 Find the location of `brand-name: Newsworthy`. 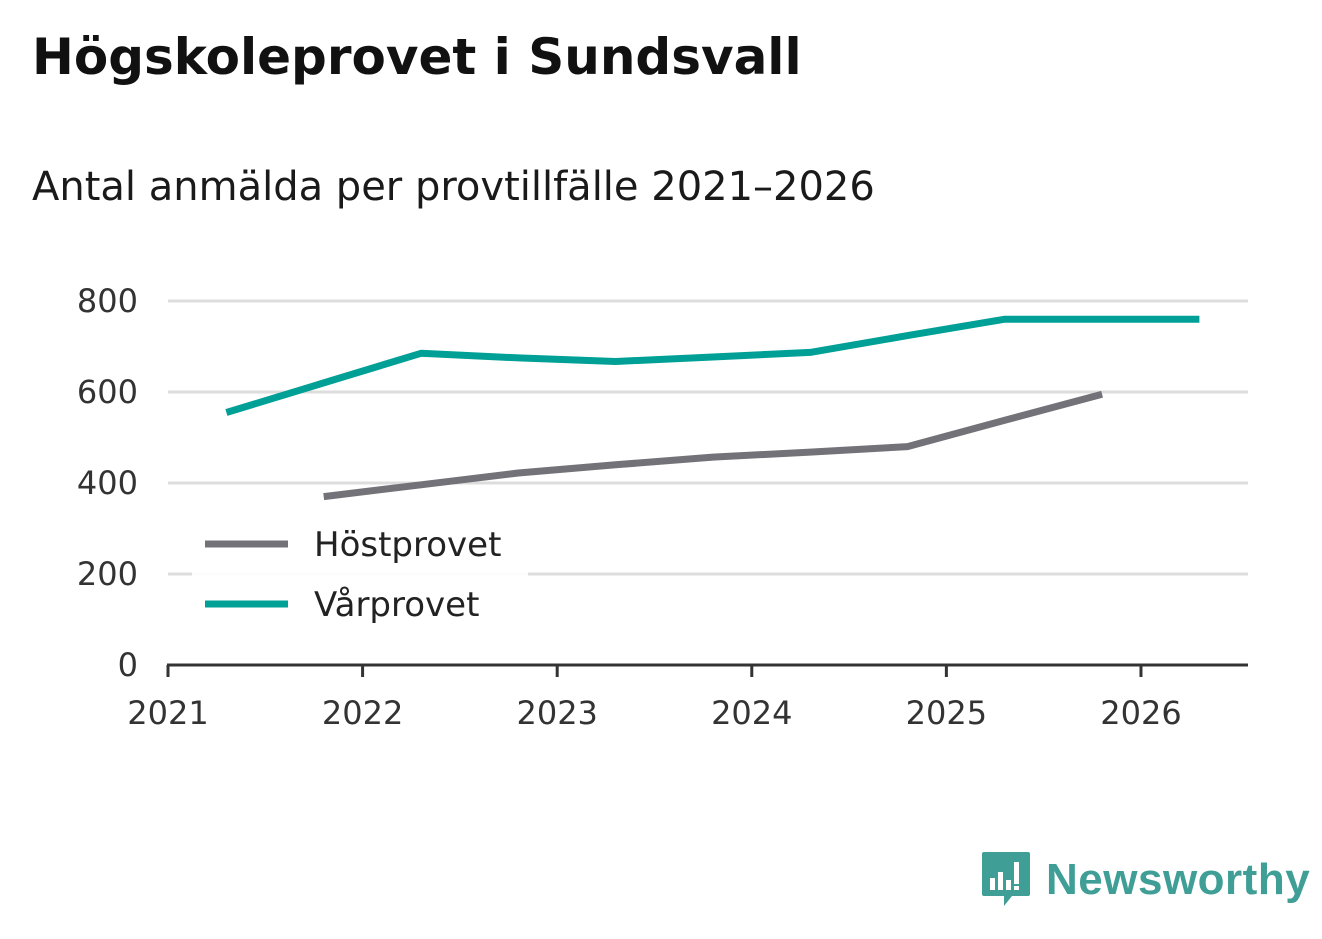

brand-name: Newsworthy is located at coordinates (1178, 879).